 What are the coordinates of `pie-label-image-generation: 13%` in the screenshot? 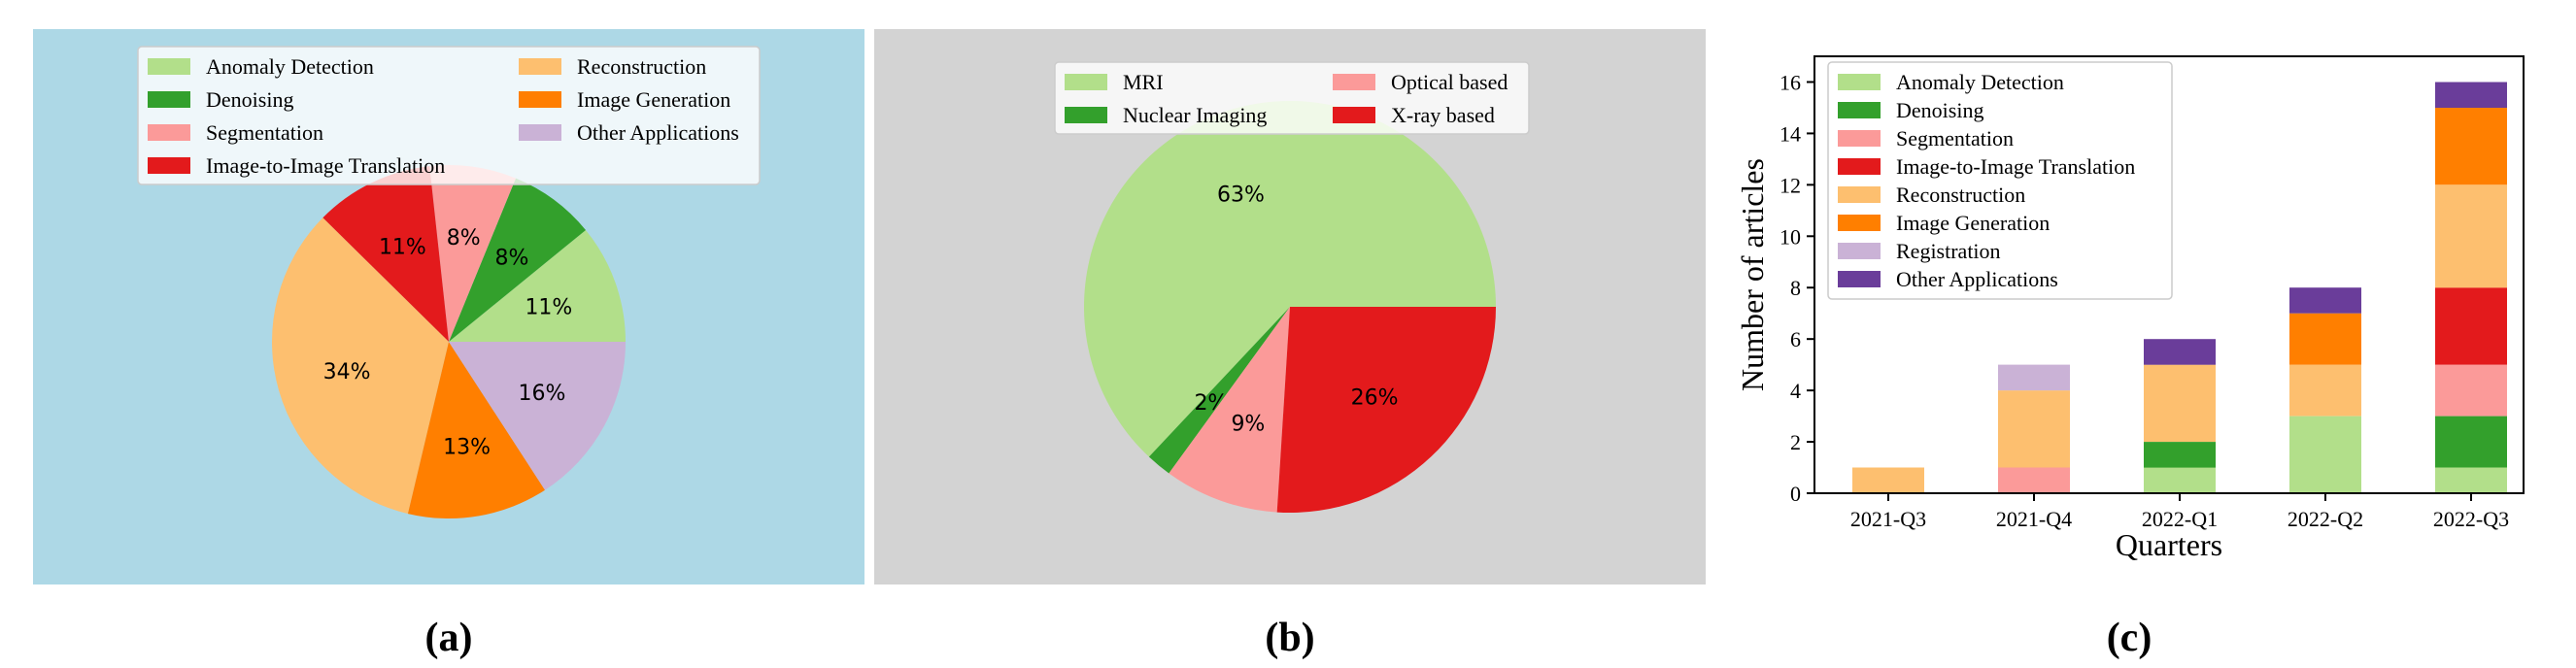 It's located at (467, 448).